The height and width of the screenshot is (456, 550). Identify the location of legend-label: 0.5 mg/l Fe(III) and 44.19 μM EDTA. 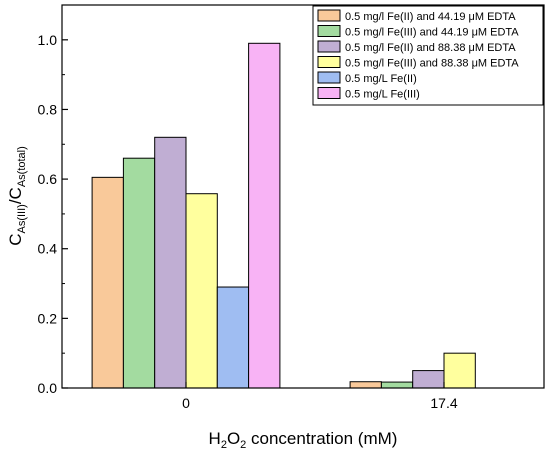
(432, 33).